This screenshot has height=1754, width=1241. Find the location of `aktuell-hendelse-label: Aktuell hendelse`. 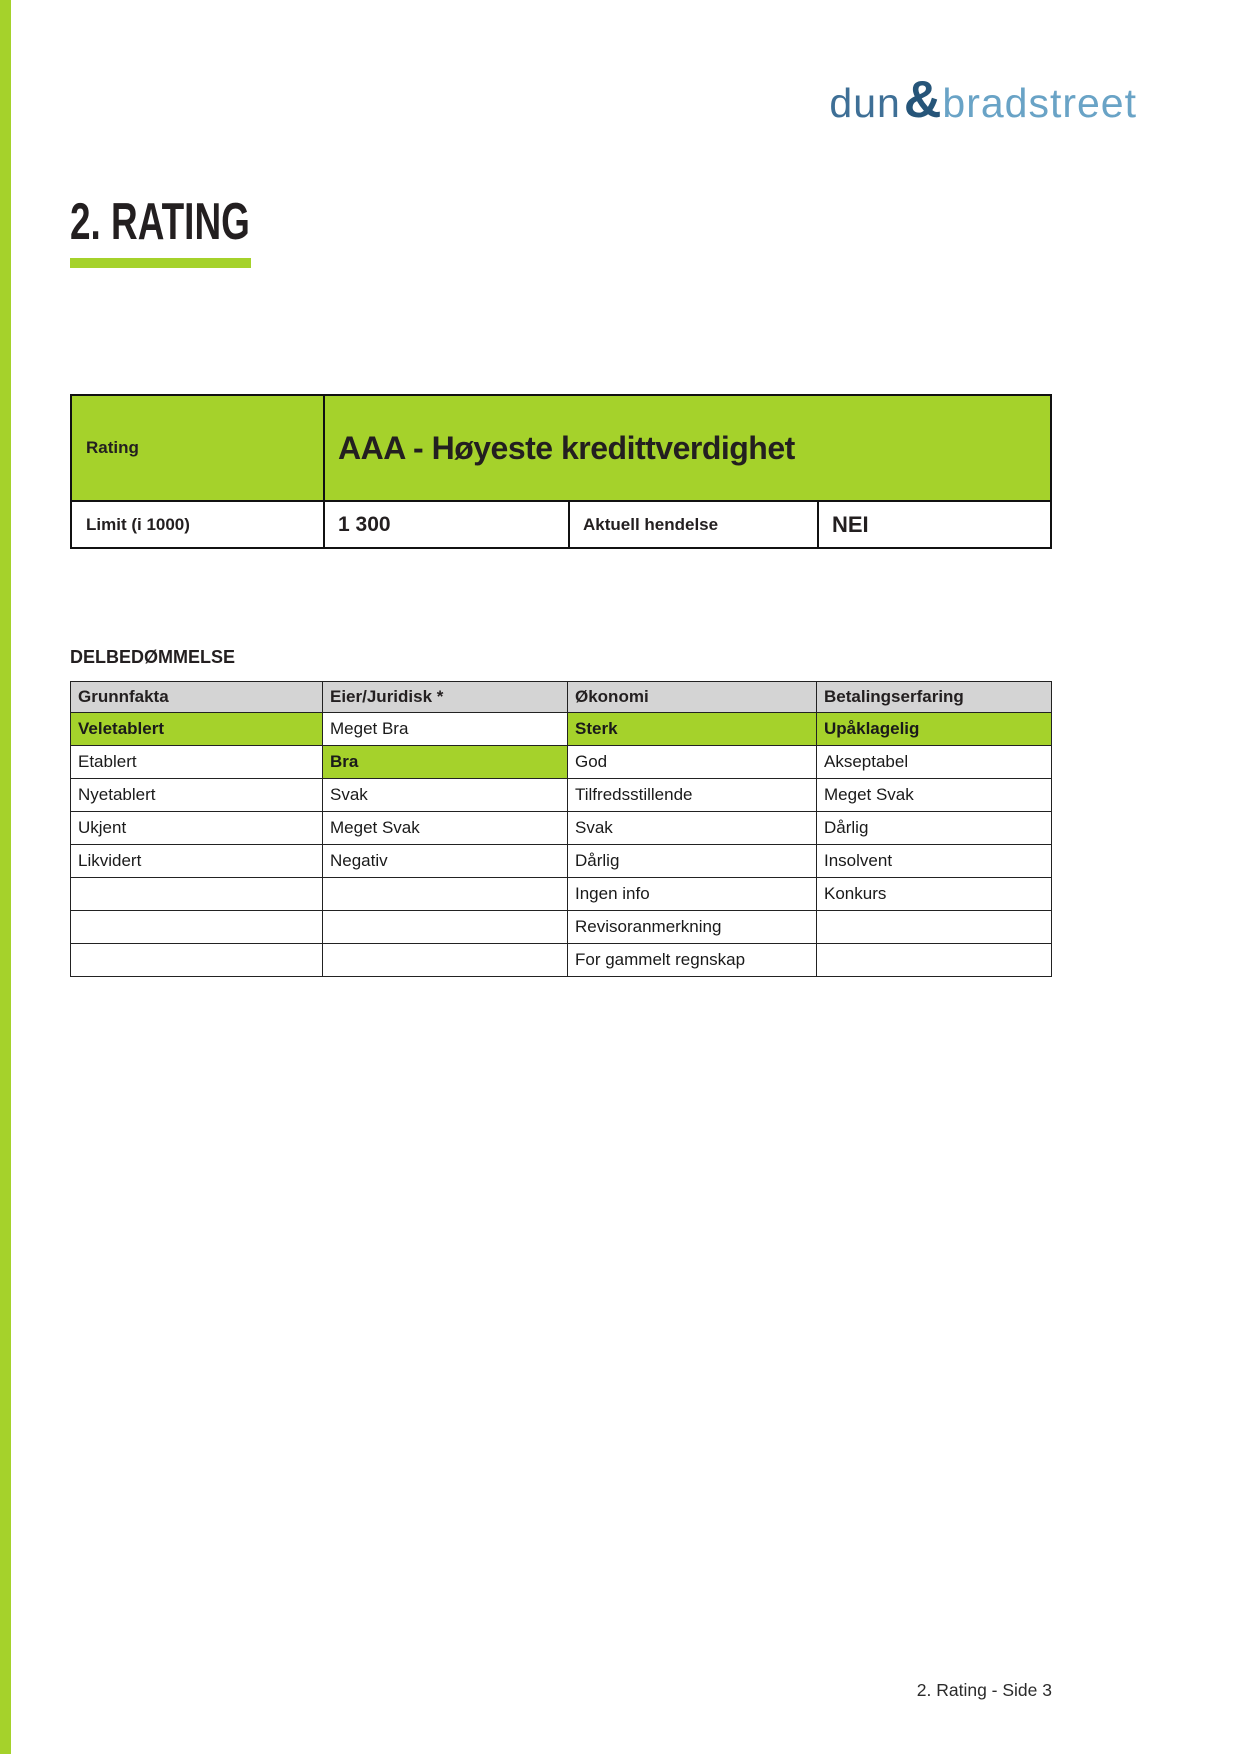

aktuell-hendelse-label: Aktuell hendelse is located at coordinates (692, 524).